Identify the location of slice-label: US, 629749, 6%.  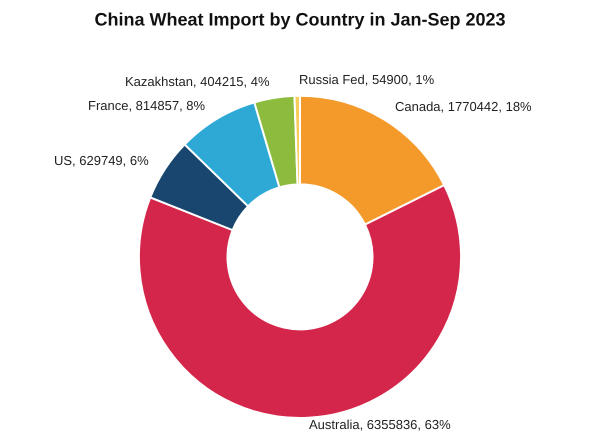
(102, 160).